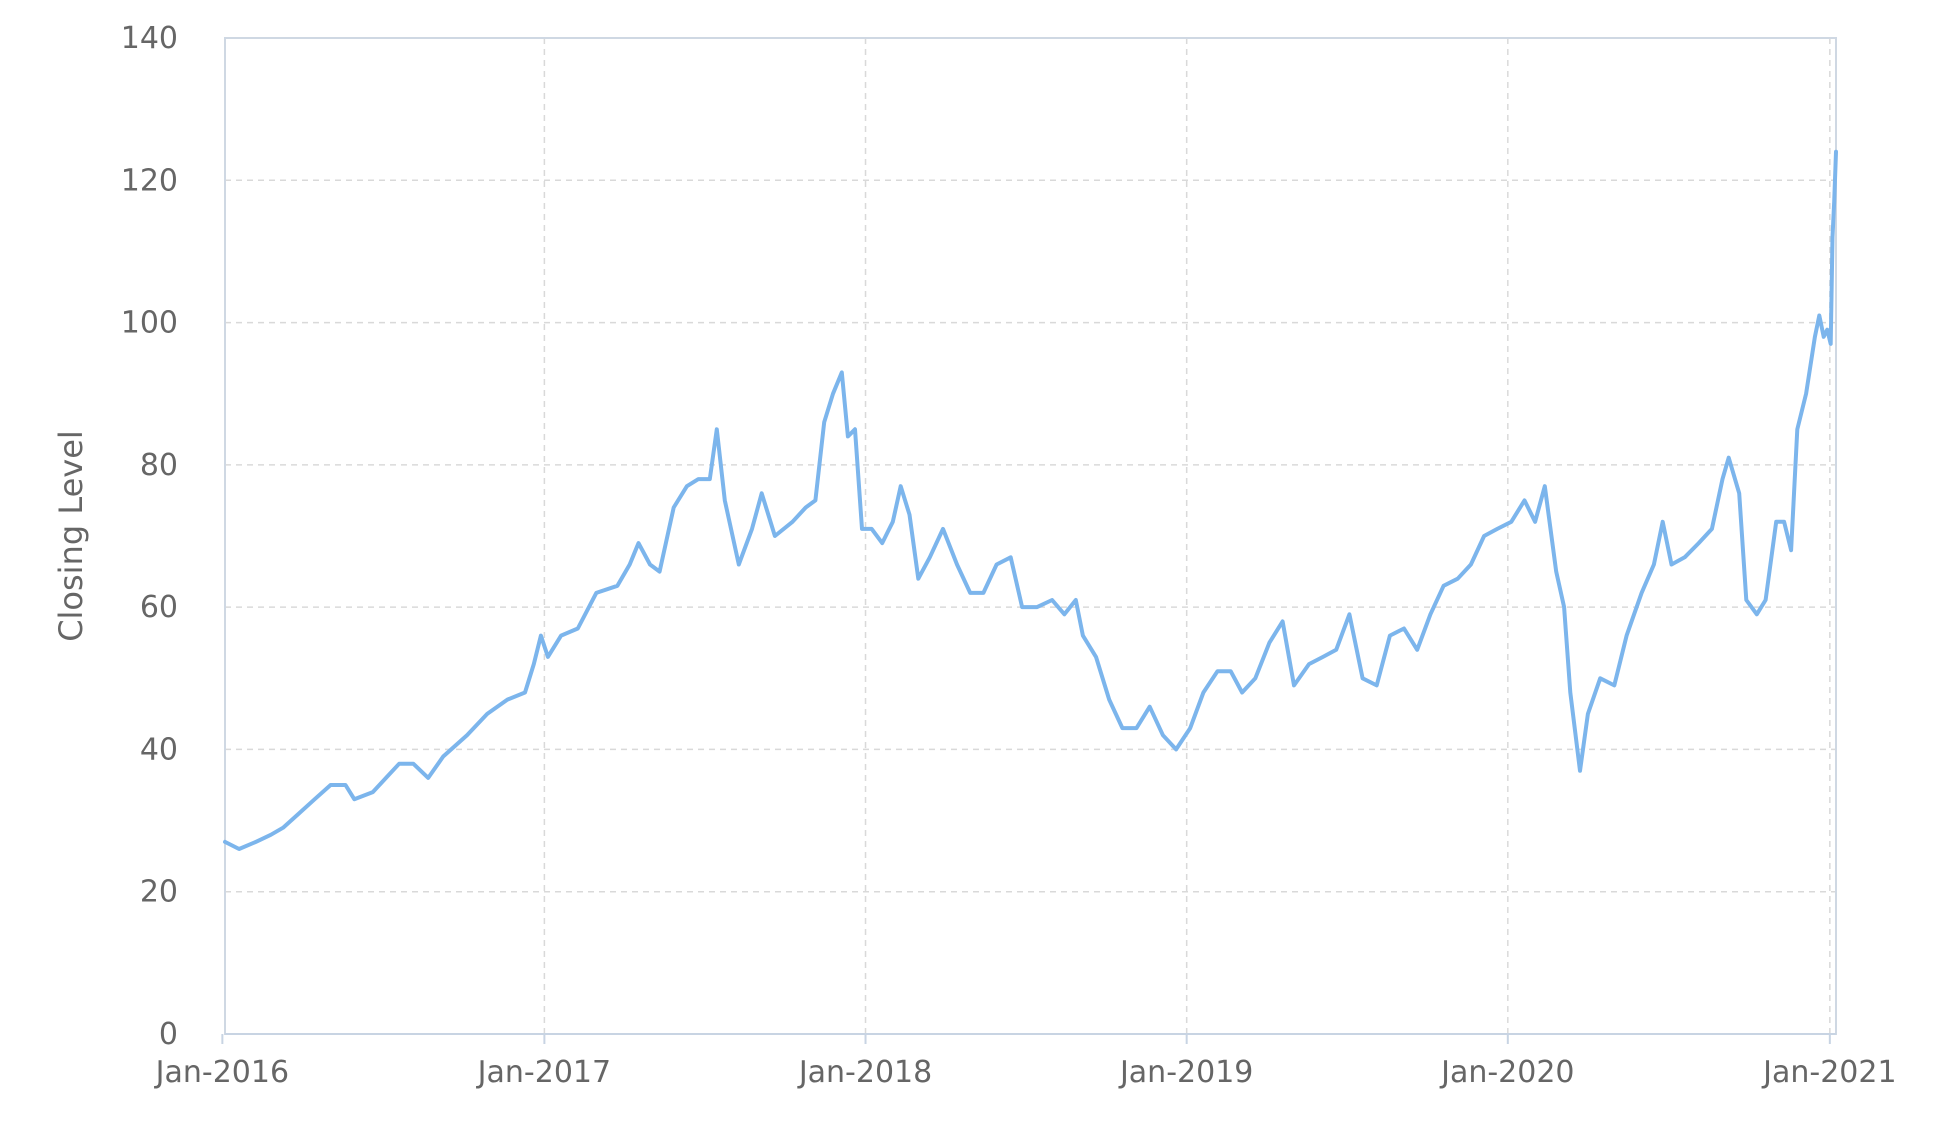 This screenshot has width=1950, height=1132. What do you see at coordinates (149, 180) in the screenshot?
I see `y-tick-label: 120` at bounding box center [149, 180].